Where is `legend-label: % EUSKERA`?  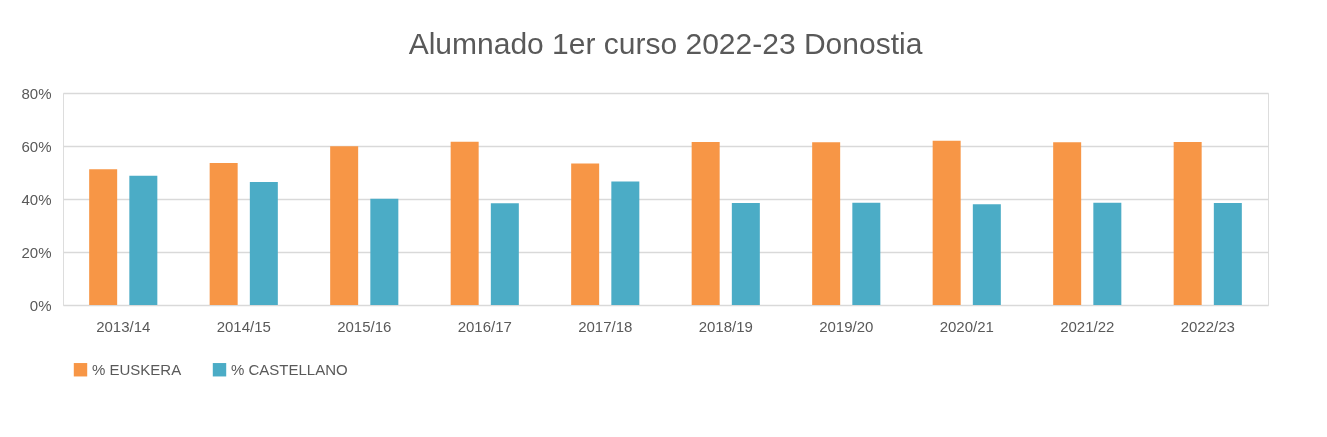
legend-label: % EUSKERA is located at coordinates (137, 369).